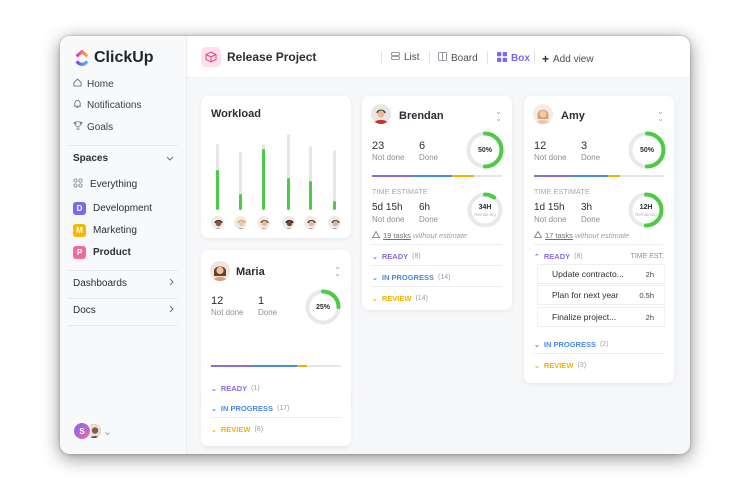  I want to click on group-label: IN PROGRESS, so click(569, 344).